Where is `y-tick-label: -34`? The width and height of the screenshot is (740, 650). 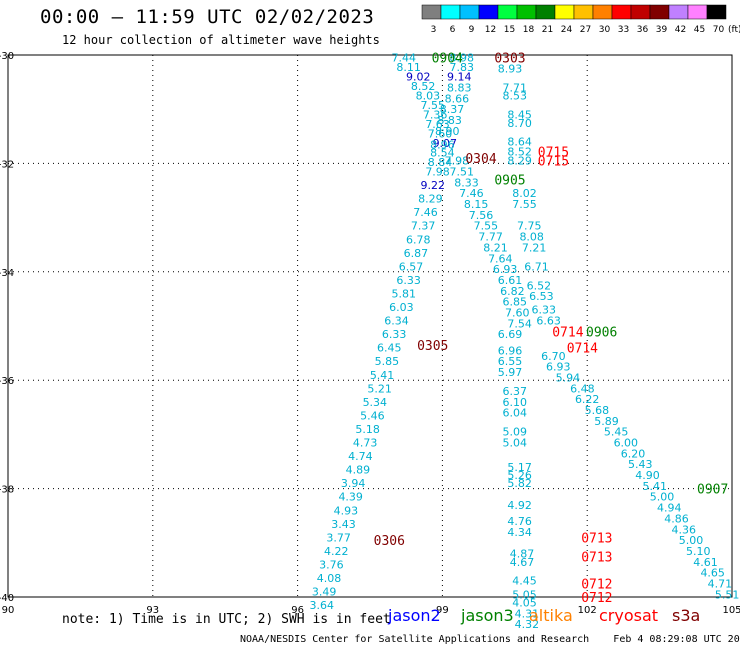 y-tick-label: -34 is located at coordinates (7, 273).